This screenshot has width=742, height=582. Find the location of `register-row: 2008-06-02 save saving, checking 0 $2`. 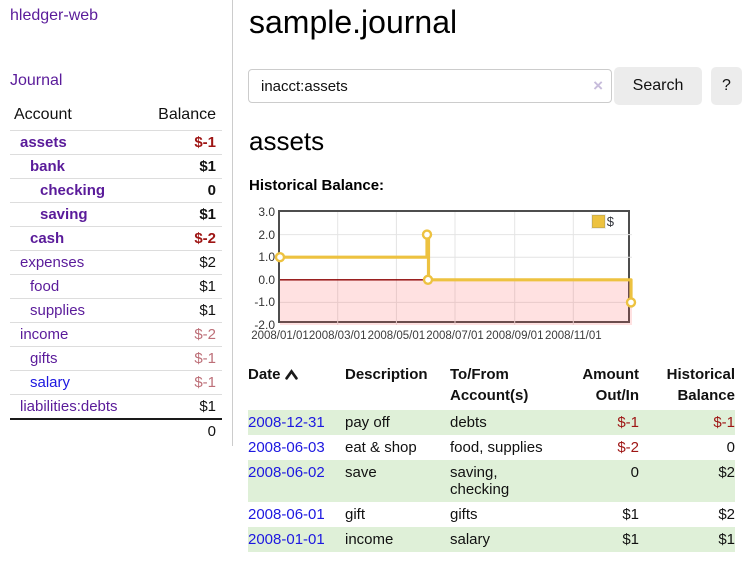

register-row: 2008-06-02 save saving, checking 0 $2 is located at coordinates (491, 481).